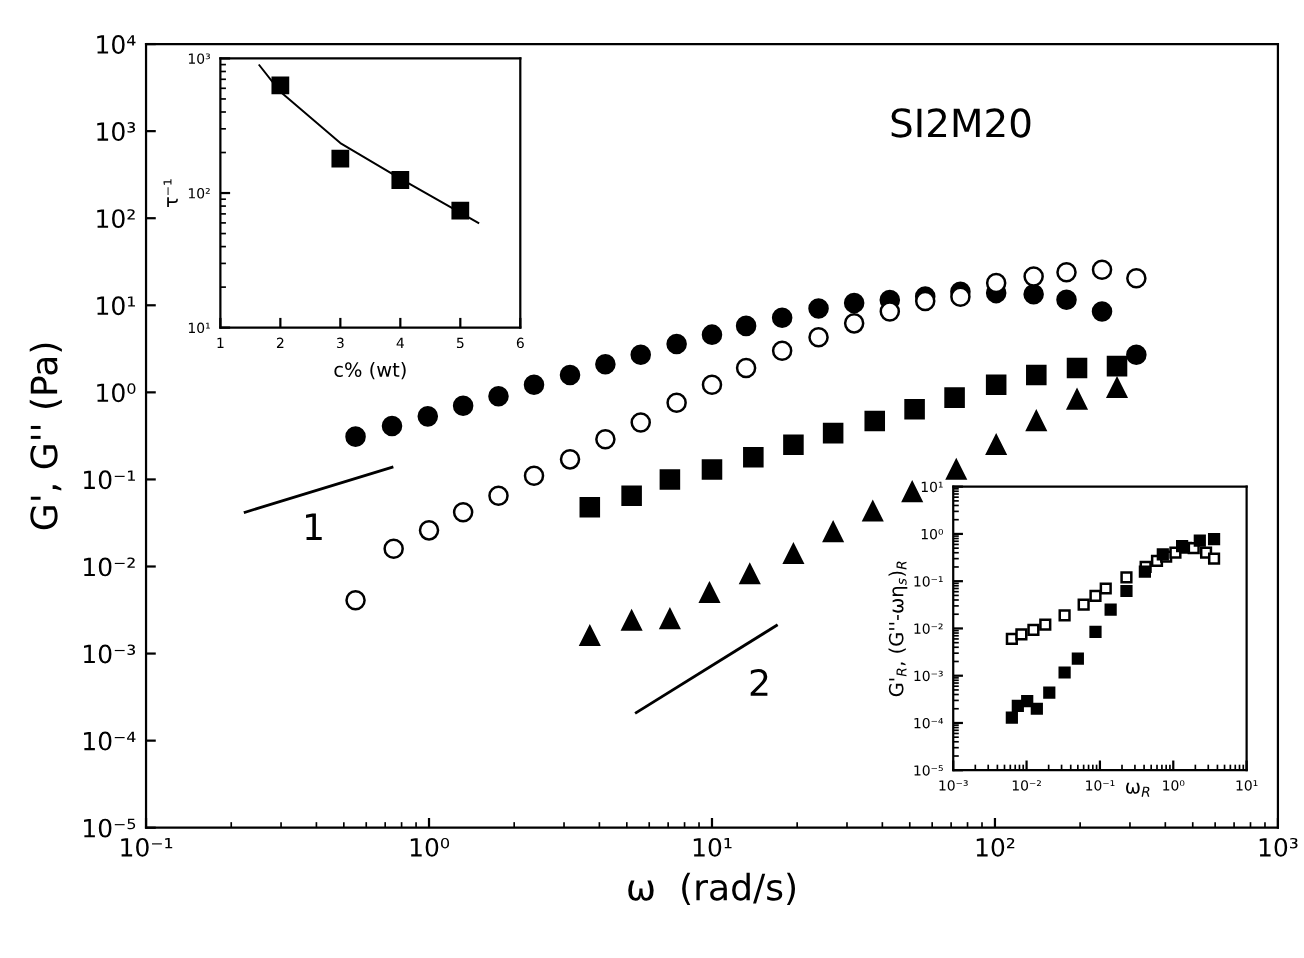 Image resolution: width=1304 pixels, height=958 pixels. I want to click on annotation: 2, so click(759, 682).